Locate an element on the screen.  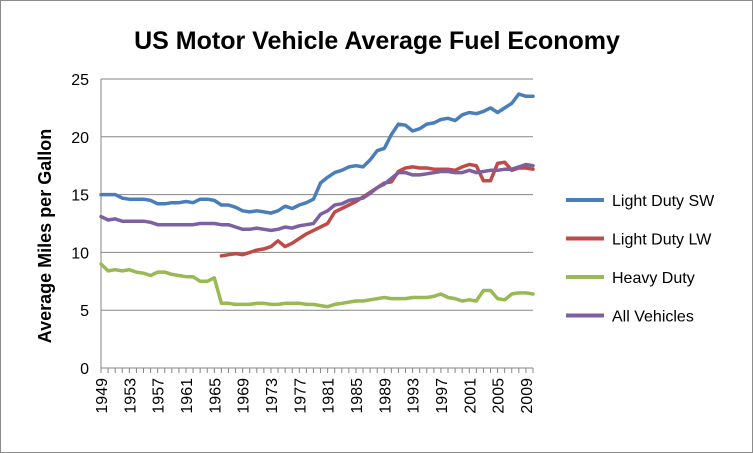
y-tick-label: 5 is located at coordinates (84, 311).